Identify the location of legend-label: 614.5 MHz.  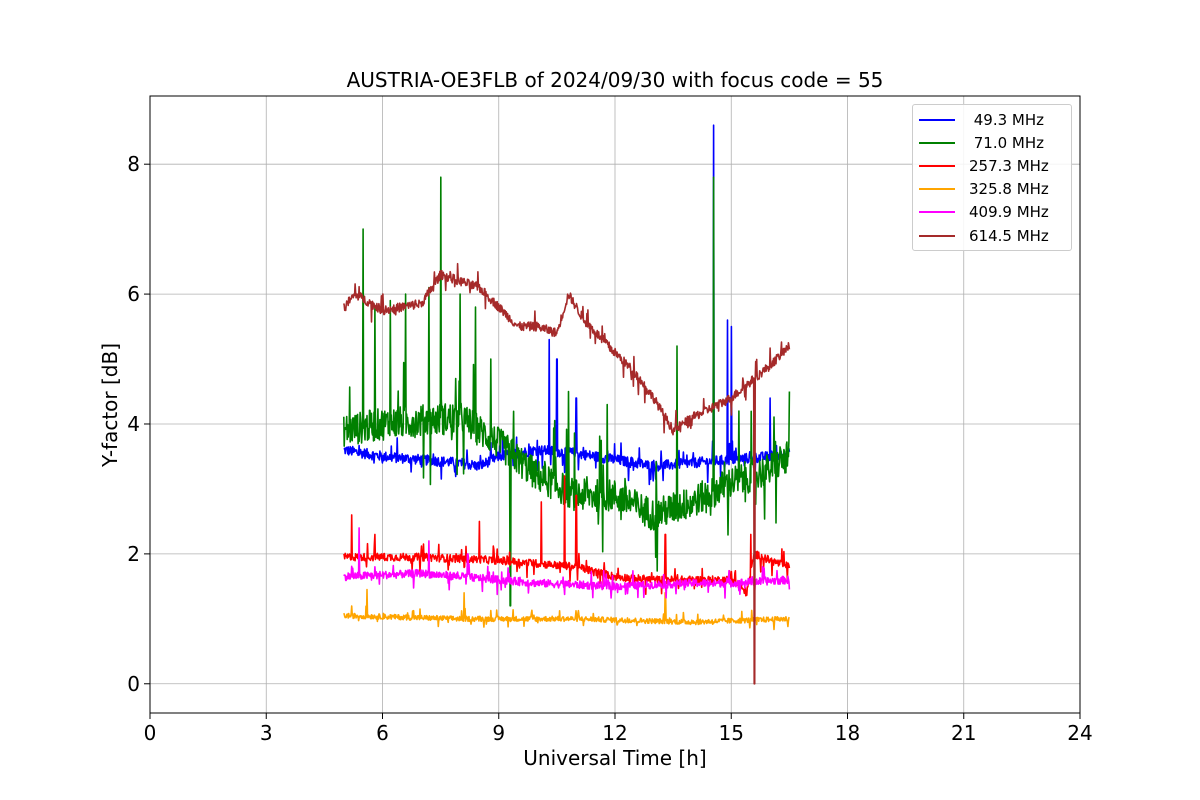
(1009, 235).